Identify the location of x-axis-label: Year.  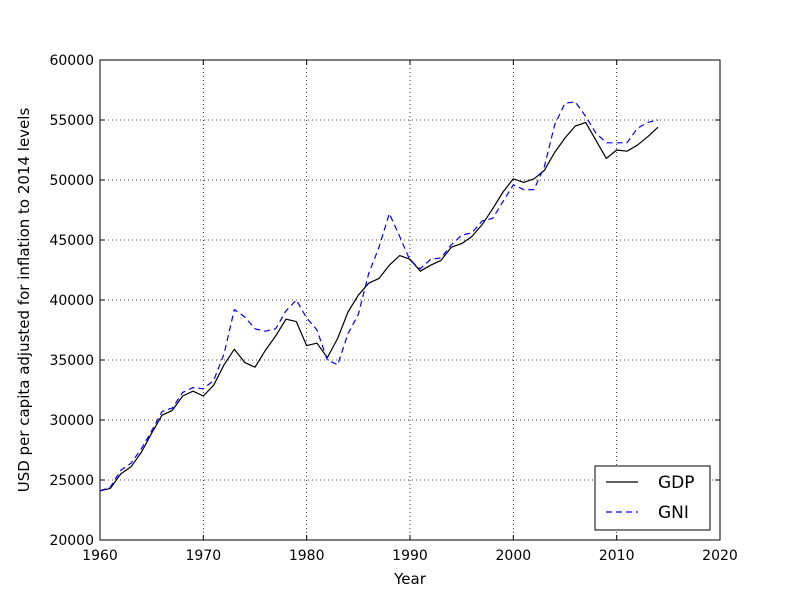
(410, 579).